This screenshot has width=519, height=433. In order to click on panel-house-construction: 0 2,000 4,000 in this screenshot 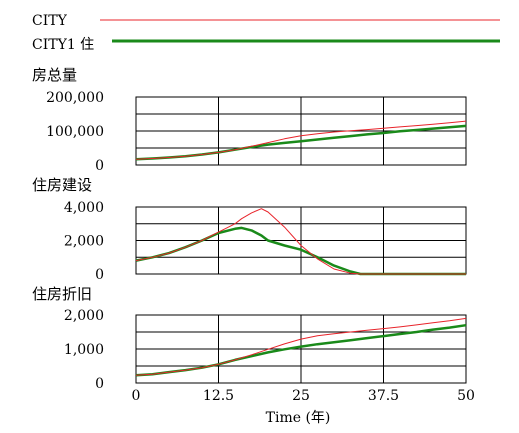, I will do `click(265, 241)`.